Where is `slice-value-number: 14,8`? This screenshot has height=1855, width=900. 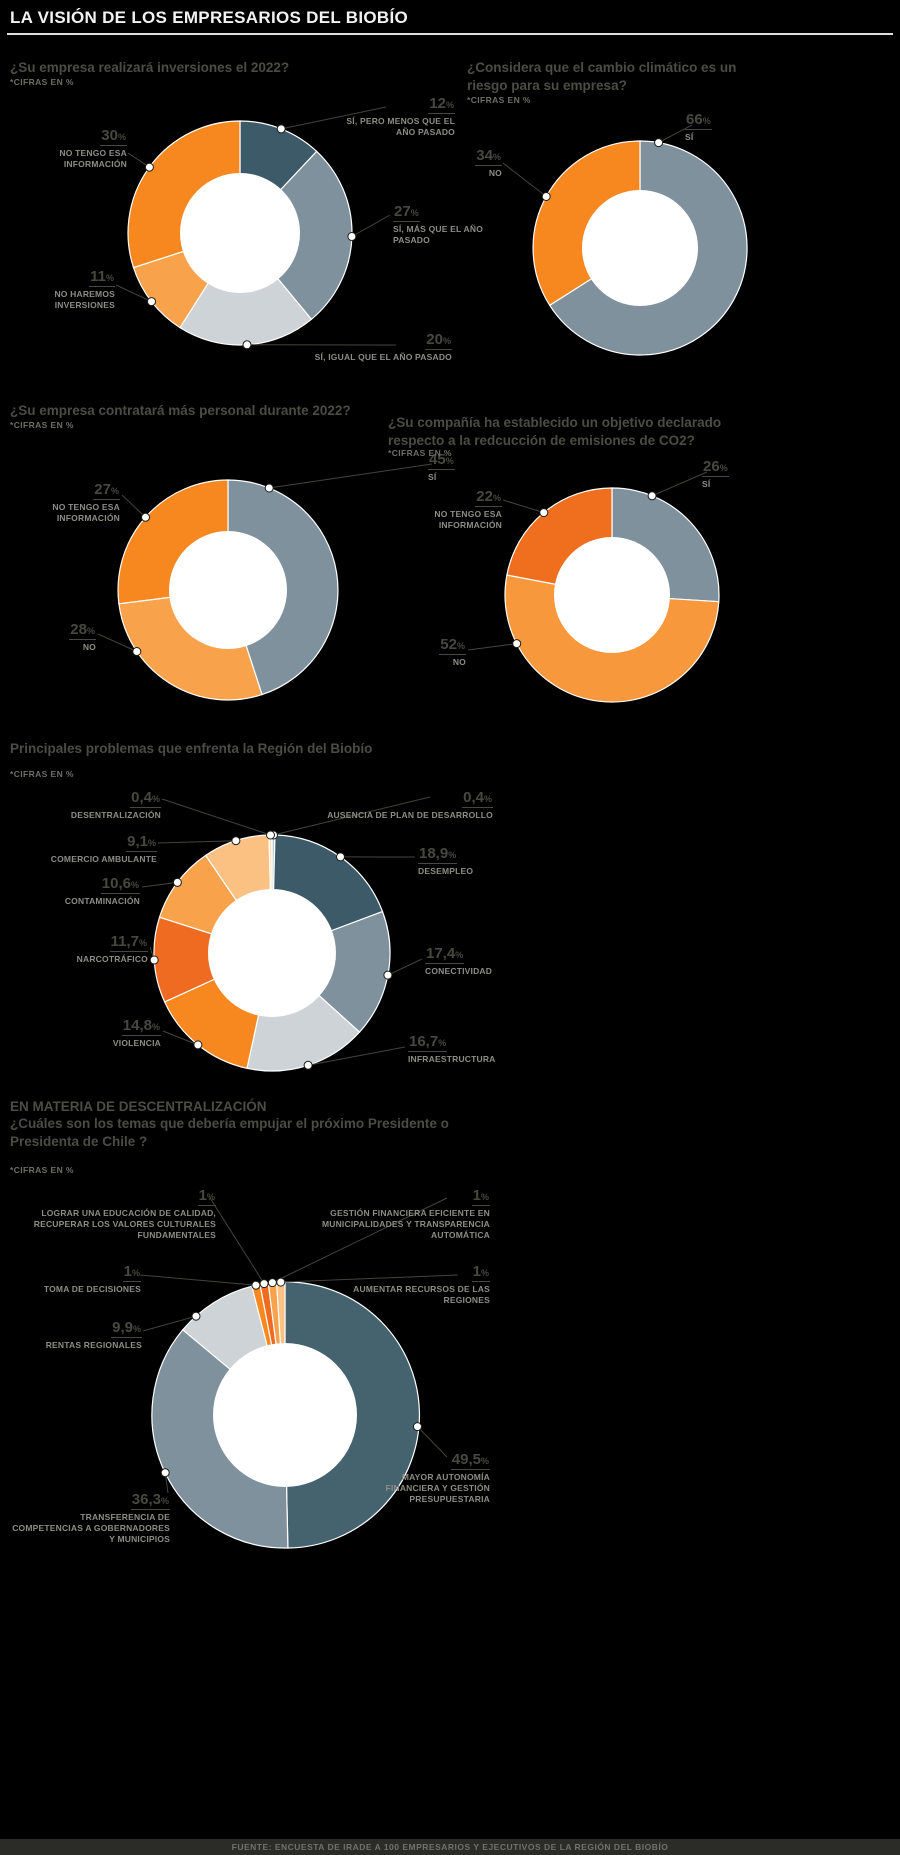 slice-value-number: 14,8 is located at coordinates (137, 1025).